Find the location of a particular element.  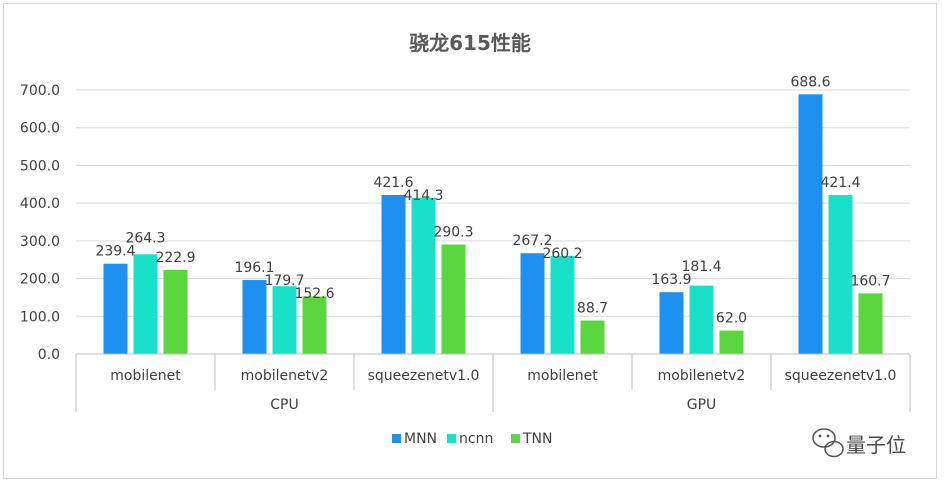

y-tick-label: 300.0 is located at coordinates (40, 242).